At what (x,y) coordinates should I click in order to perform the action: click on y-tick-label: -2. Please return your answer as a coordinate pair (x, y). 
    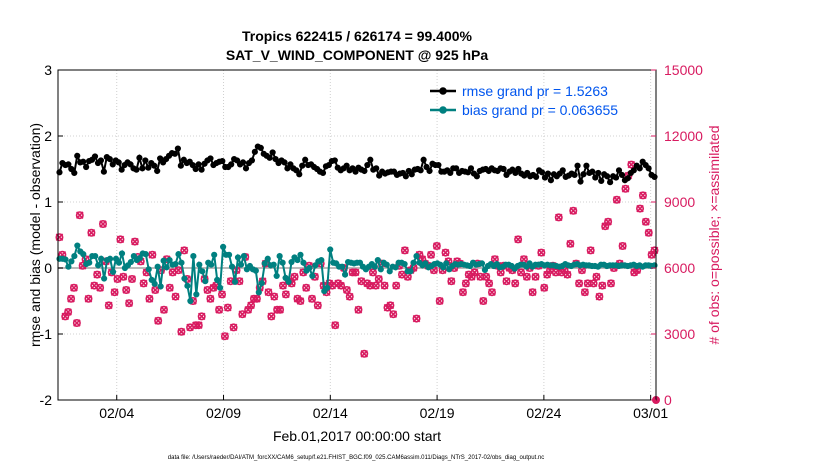
    Looking at the image, I should click on (46, 400).